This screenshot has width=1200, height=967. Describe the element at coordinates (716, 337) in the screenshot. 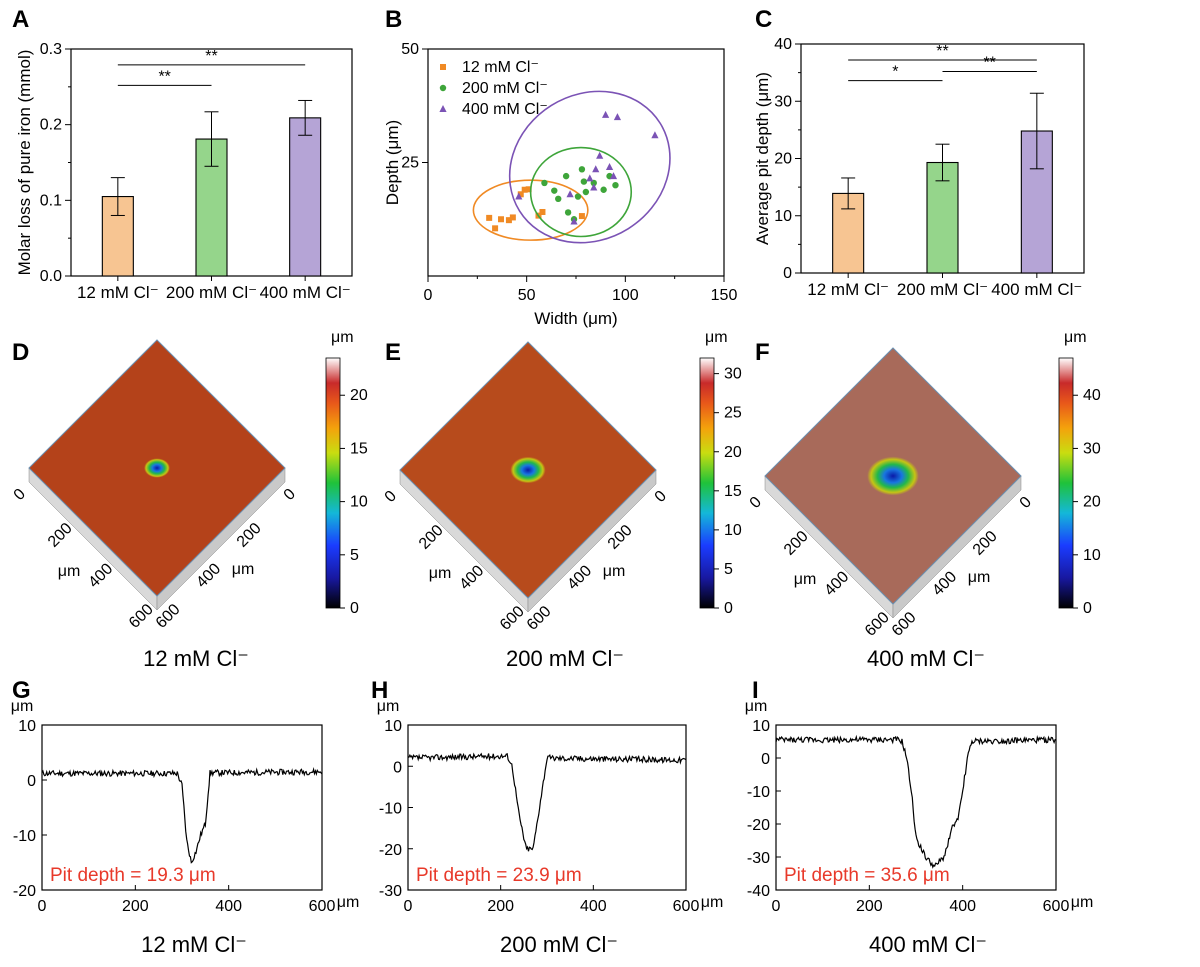

I see `panel-e-colorbar-unit: μm` at that location.